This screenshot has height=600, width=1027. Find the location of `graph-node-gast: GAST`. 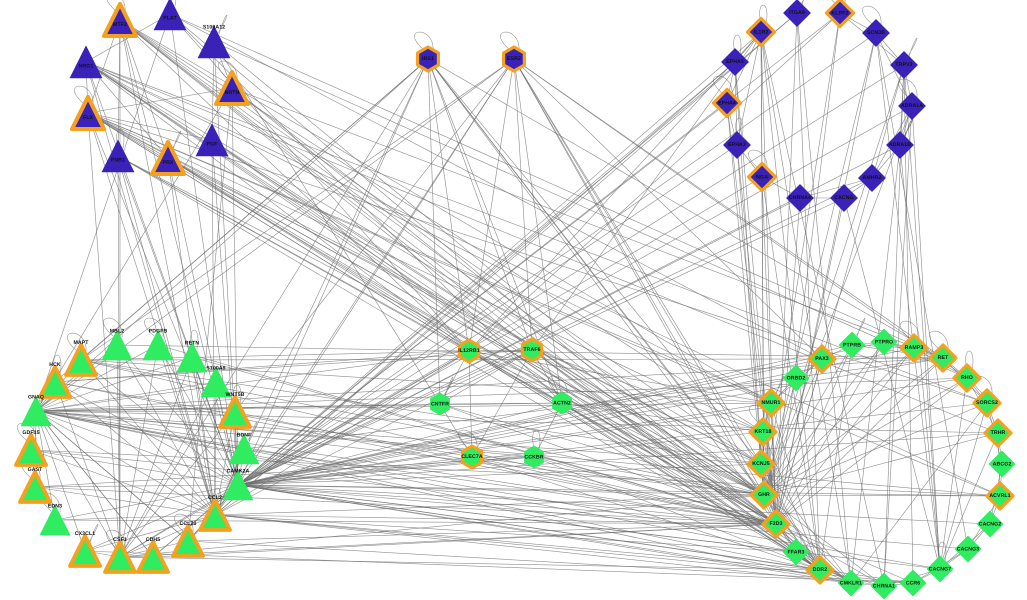

graph-node-gast: GAST is located at coordinates (35, 487).